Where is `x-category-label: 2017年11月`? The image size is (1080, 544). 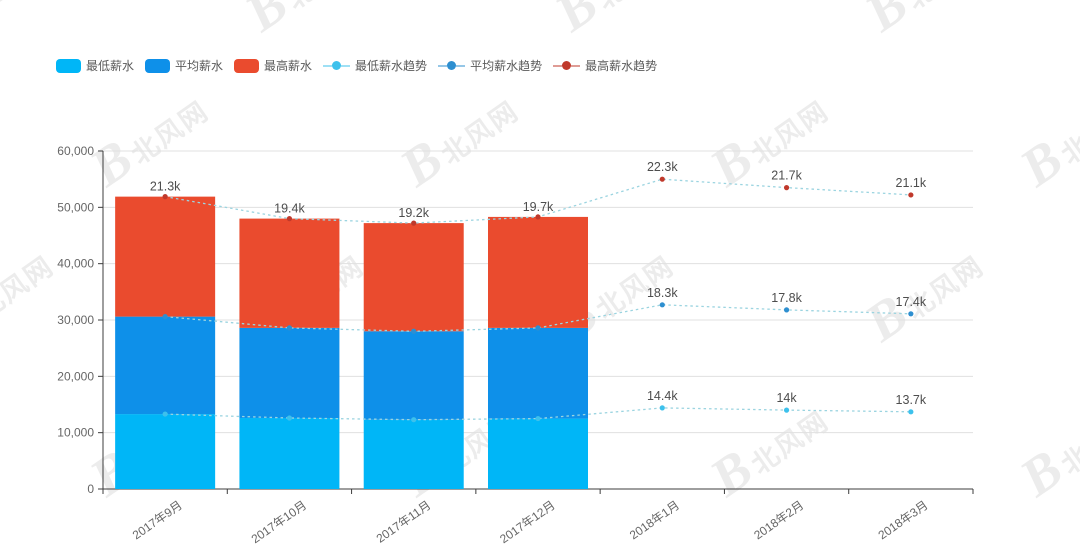 x-category-label: 2017年11月 is located at coordinates (404, 521).